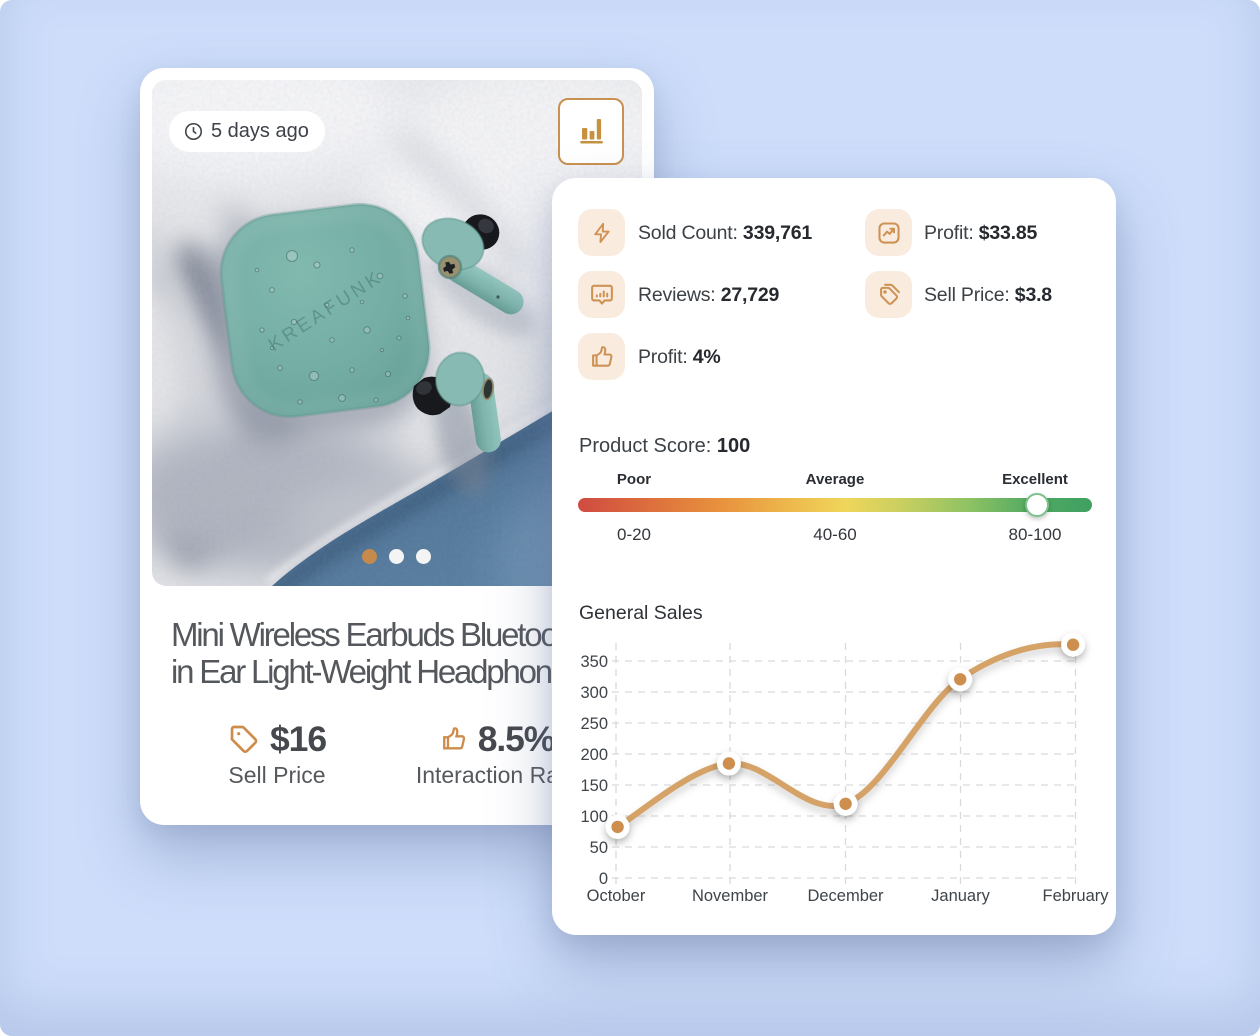 Image resolution: width=1260 pixels, height=1036 pixels. Describe the element at coordinates (730, 896) in the screenshot. I see `svg-text: November` at that location.